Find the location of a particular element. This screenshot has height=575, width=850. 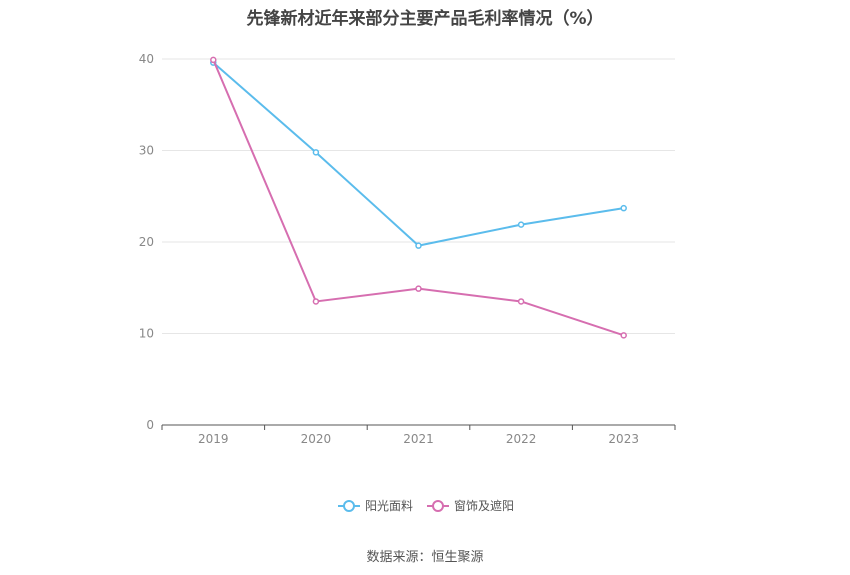

x-axis: 2019 2020 2021 2022 2023 is located at coordinates (418, 435).